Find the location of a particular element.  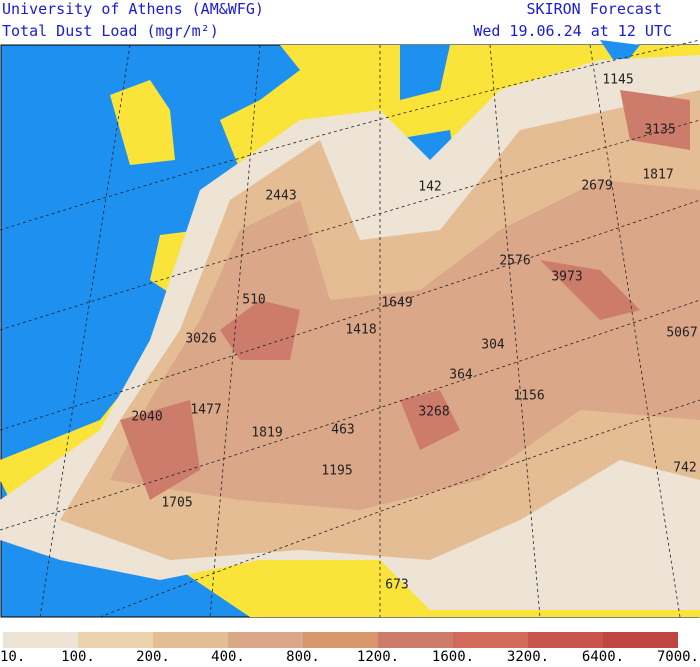

colorbar-label: 100. is located at coordinates (78, 656).